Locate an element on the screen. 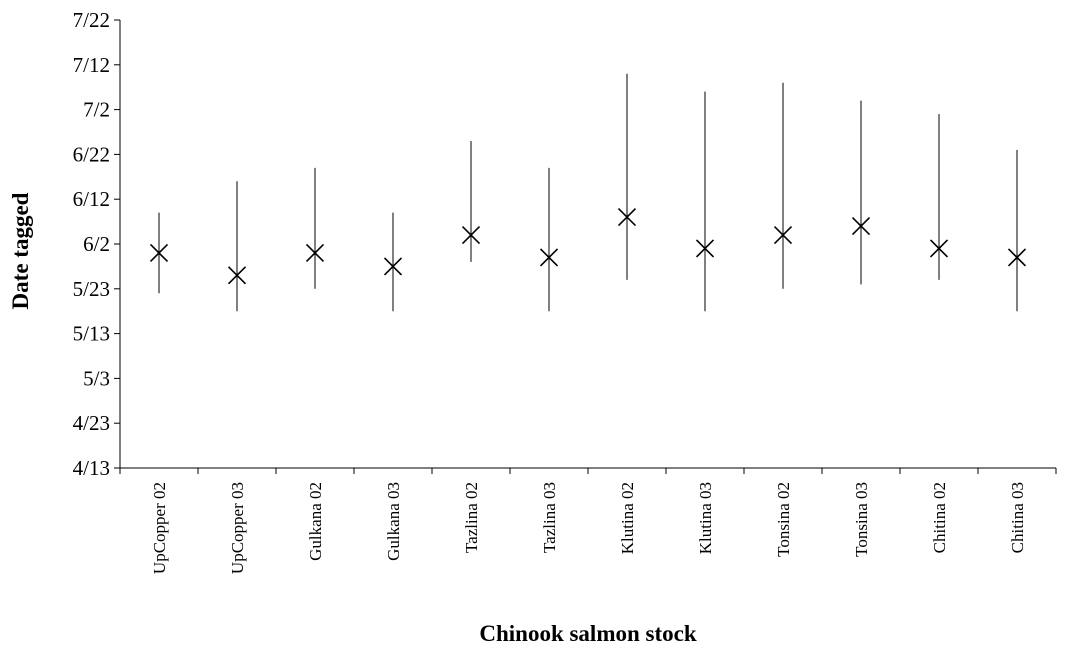 The width and height of the screenshot is (1086, 661). x-category-label: Tazlina 02 is located at coordinates (471, 517).